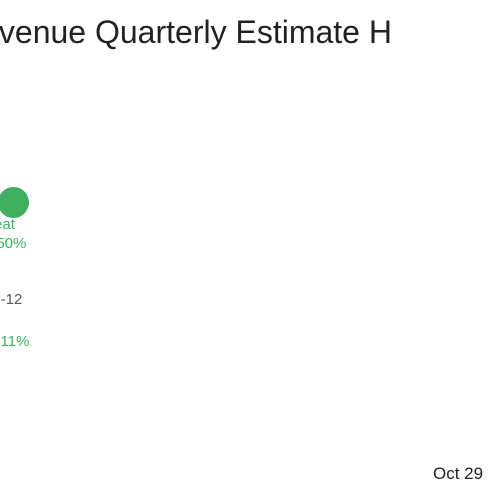  I want to click on date-label: Oct 29, so click(458, 473).